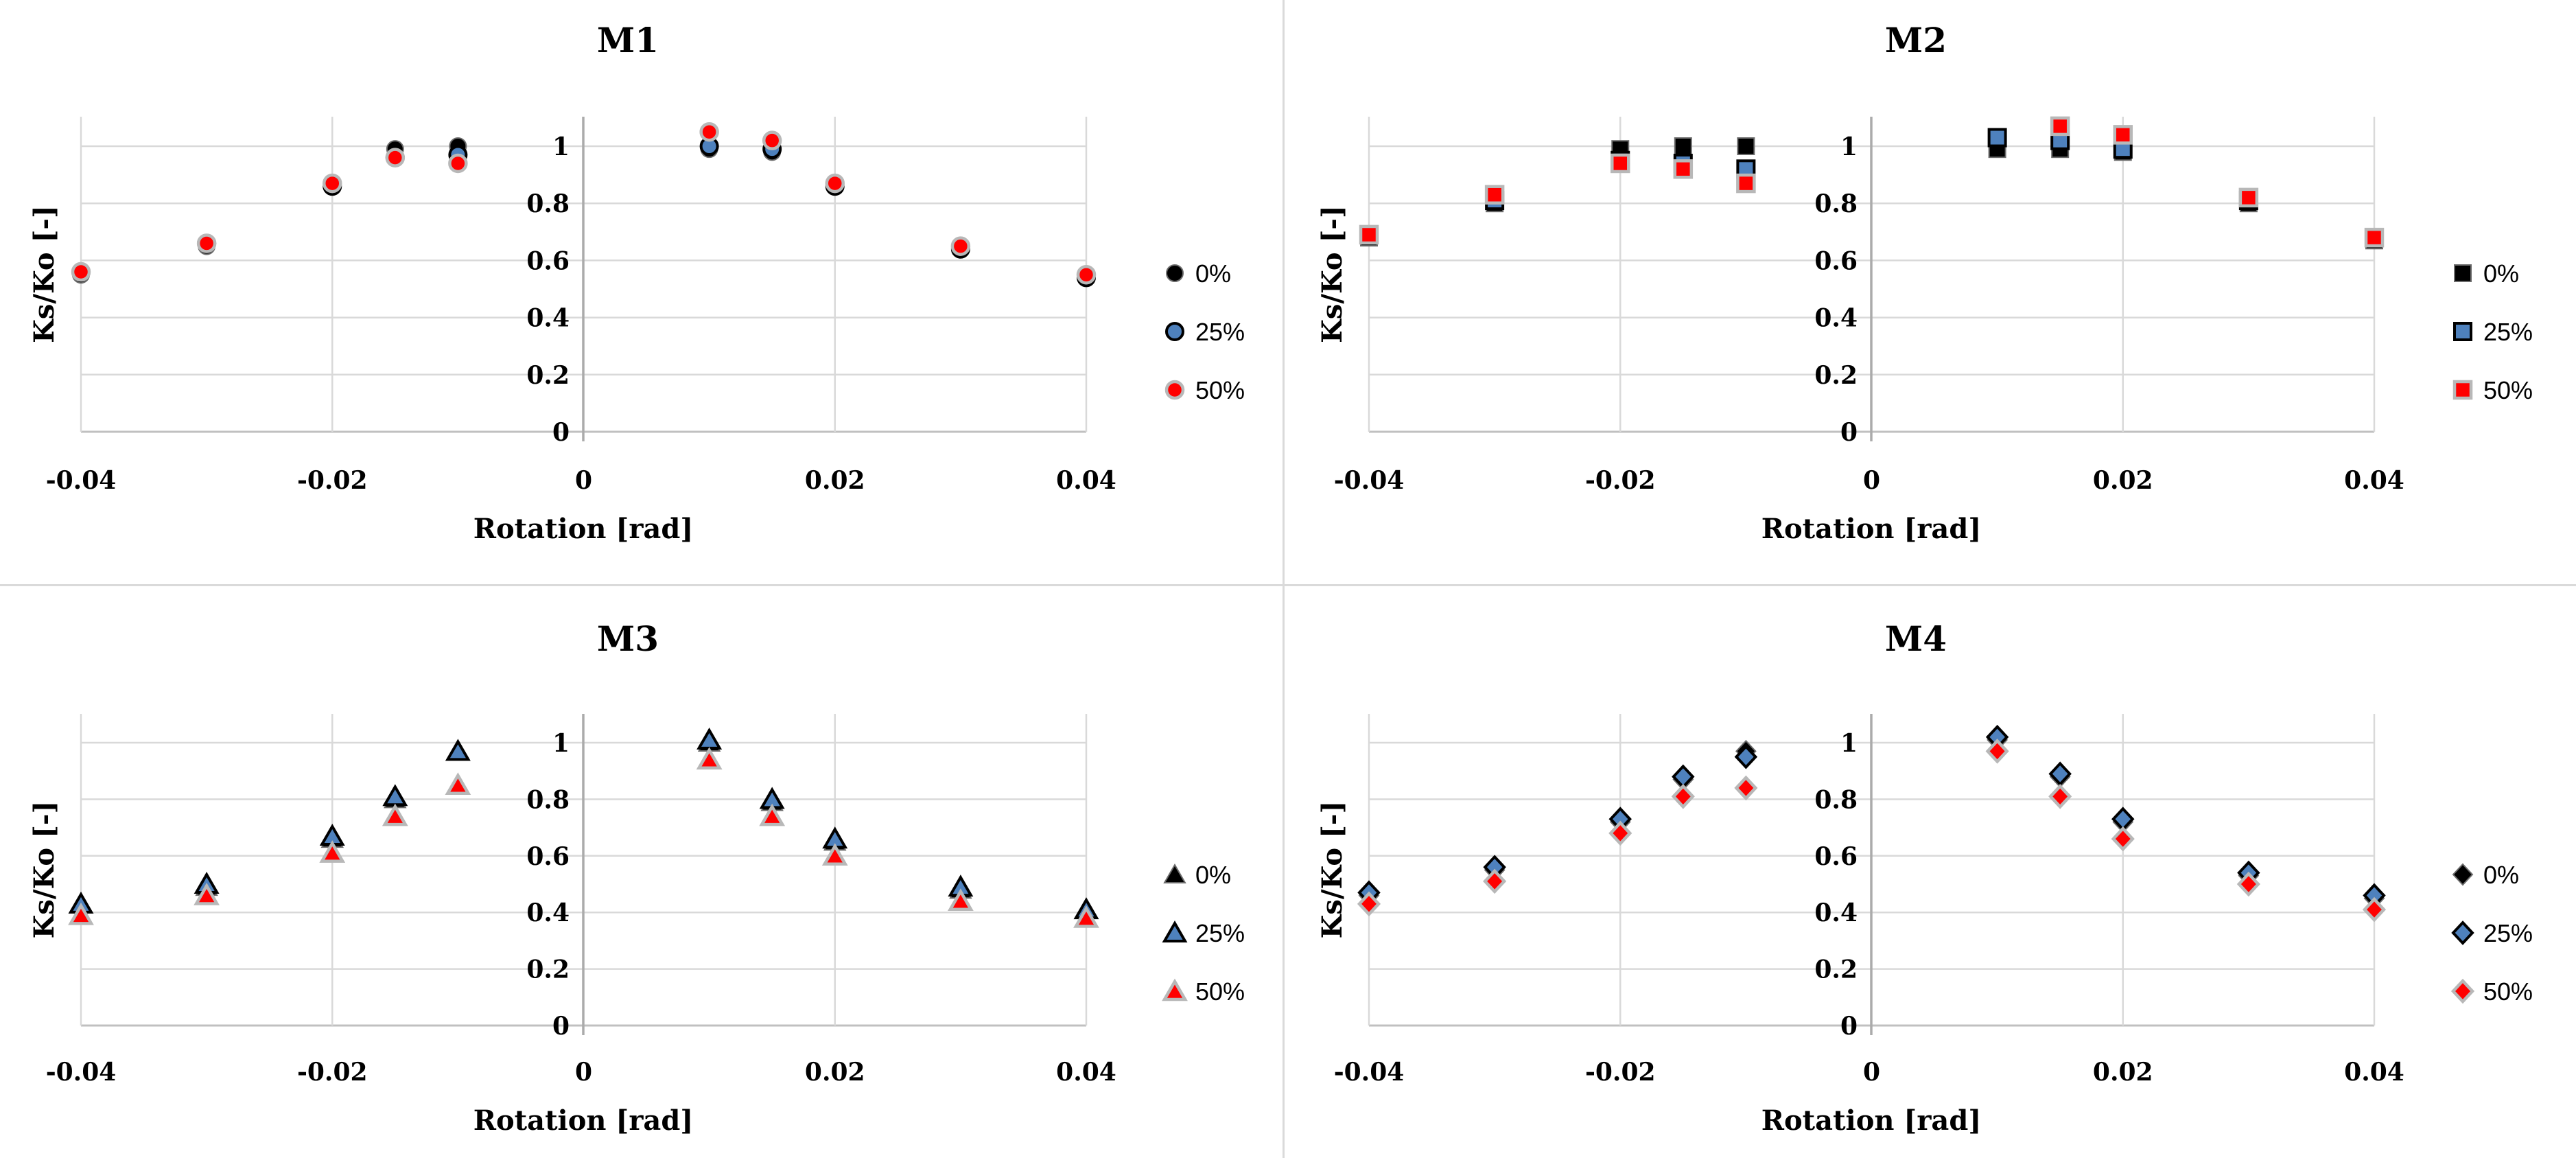  I want to click on legend-item-50%: 50%, so click(2492, 390).